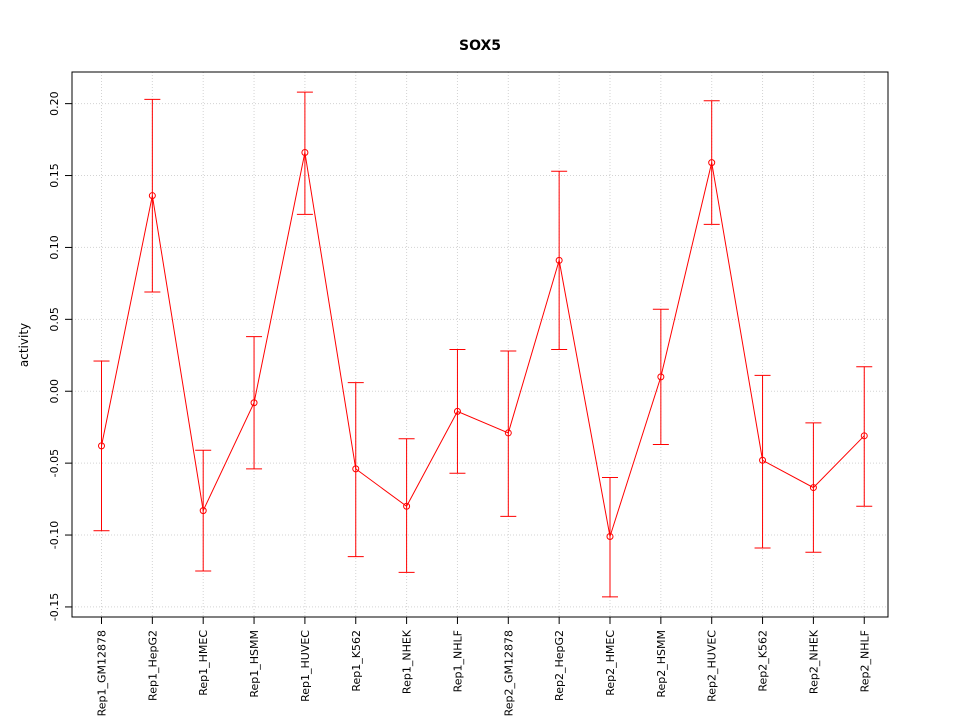  What do you see at coordinates (203, 663) in the screenshot?
I see `x-tick-label: Rep1_HMEC` at bounding box center [203, 663].